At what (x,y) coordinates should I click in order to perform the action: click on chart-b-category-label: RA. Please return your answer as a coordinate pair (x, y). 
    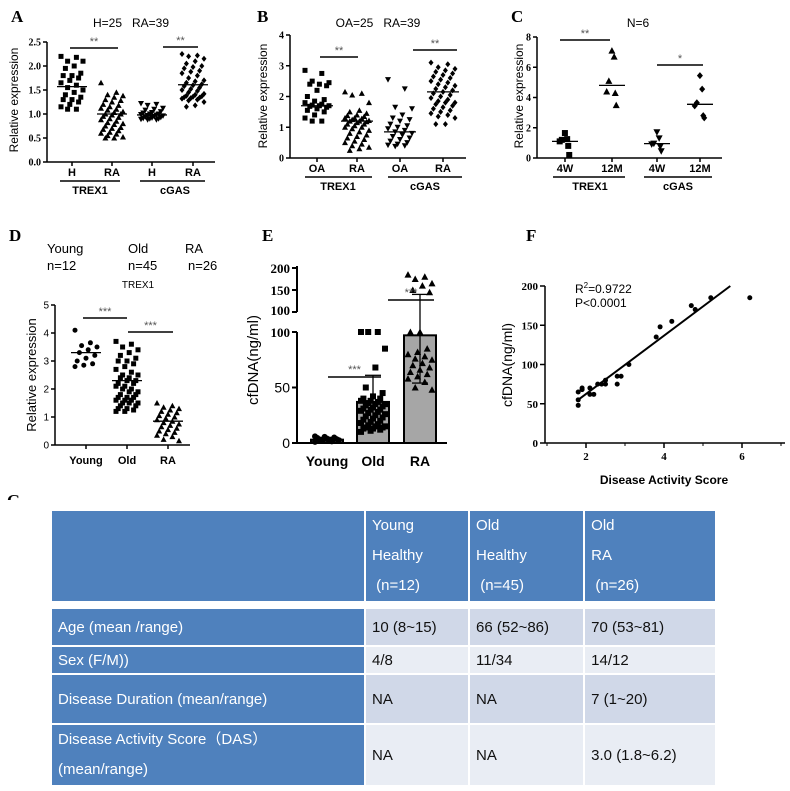
    Looking at the image, I should click on (357, 169).